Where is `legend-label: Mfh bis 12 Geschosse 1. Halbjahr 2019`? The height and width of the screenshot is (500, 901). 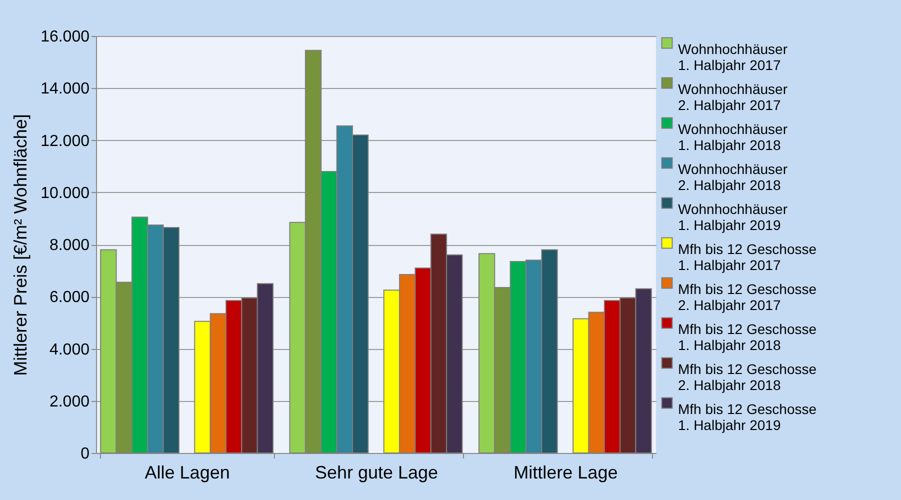 legend-label: Mfh bis 12 Geschosse 1. Halbjahr 2019 is located at coordinates (747, 417).